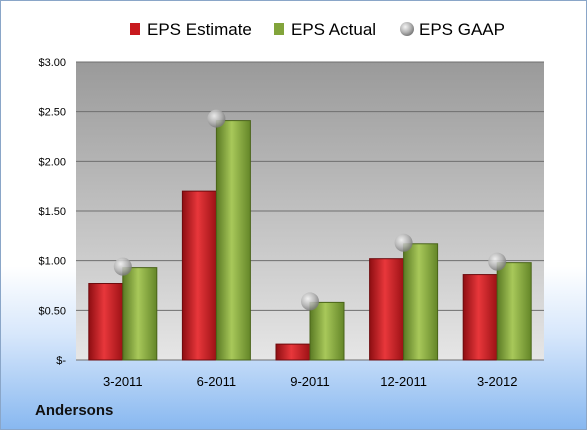  Describe the element at coordinates (52, 63) in the screenshot. I see `y-tick-label: $3.00` at that location.